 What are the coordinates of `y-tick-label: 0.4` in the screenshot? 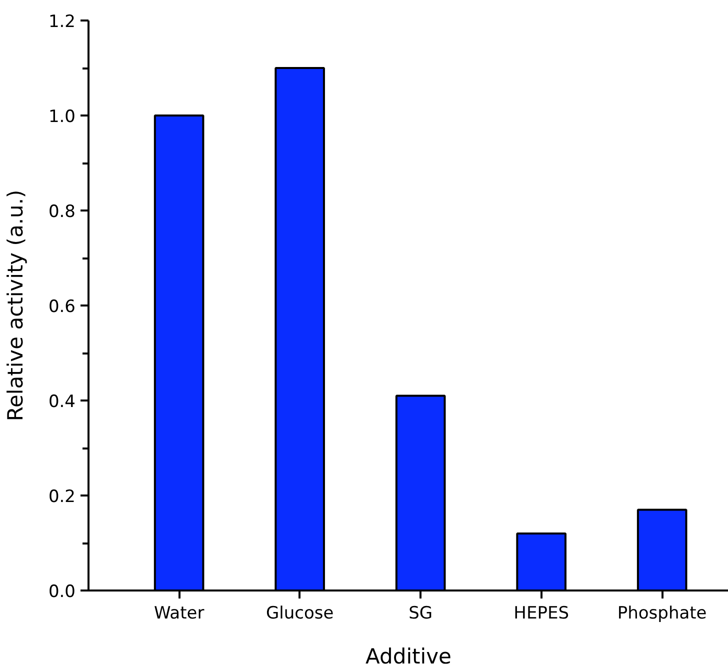 It's located at (62, 402).